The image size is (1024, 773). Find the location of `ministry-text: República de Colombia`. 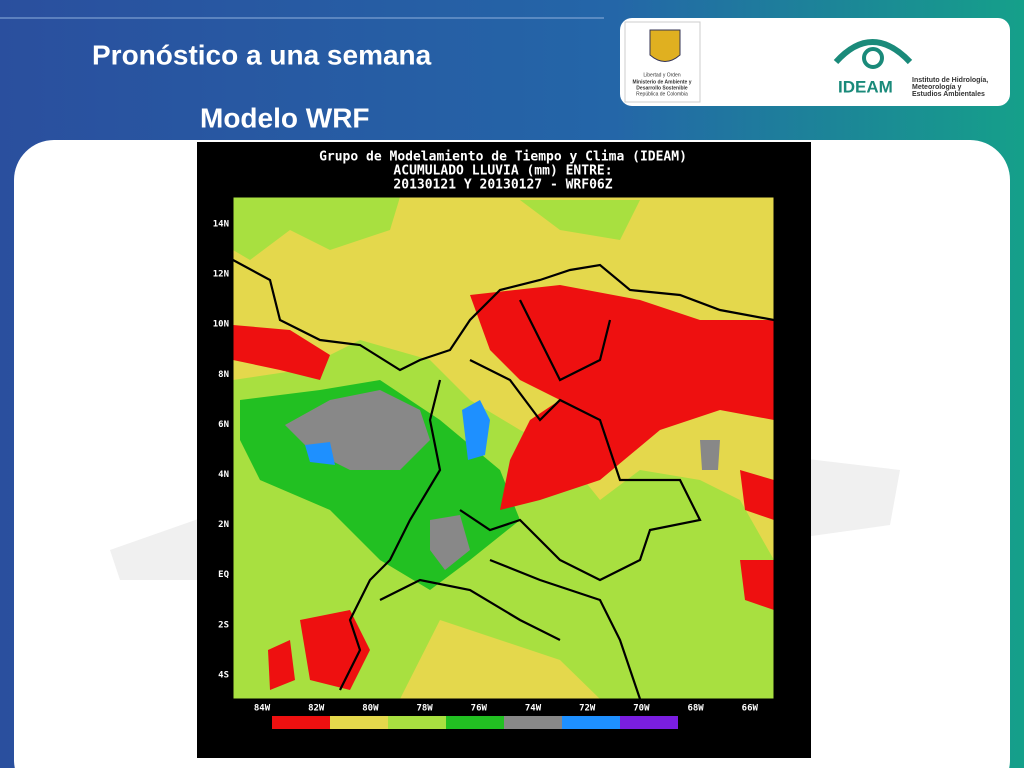

ministry-text: República de Colombia is located at coordinates (662, 94).